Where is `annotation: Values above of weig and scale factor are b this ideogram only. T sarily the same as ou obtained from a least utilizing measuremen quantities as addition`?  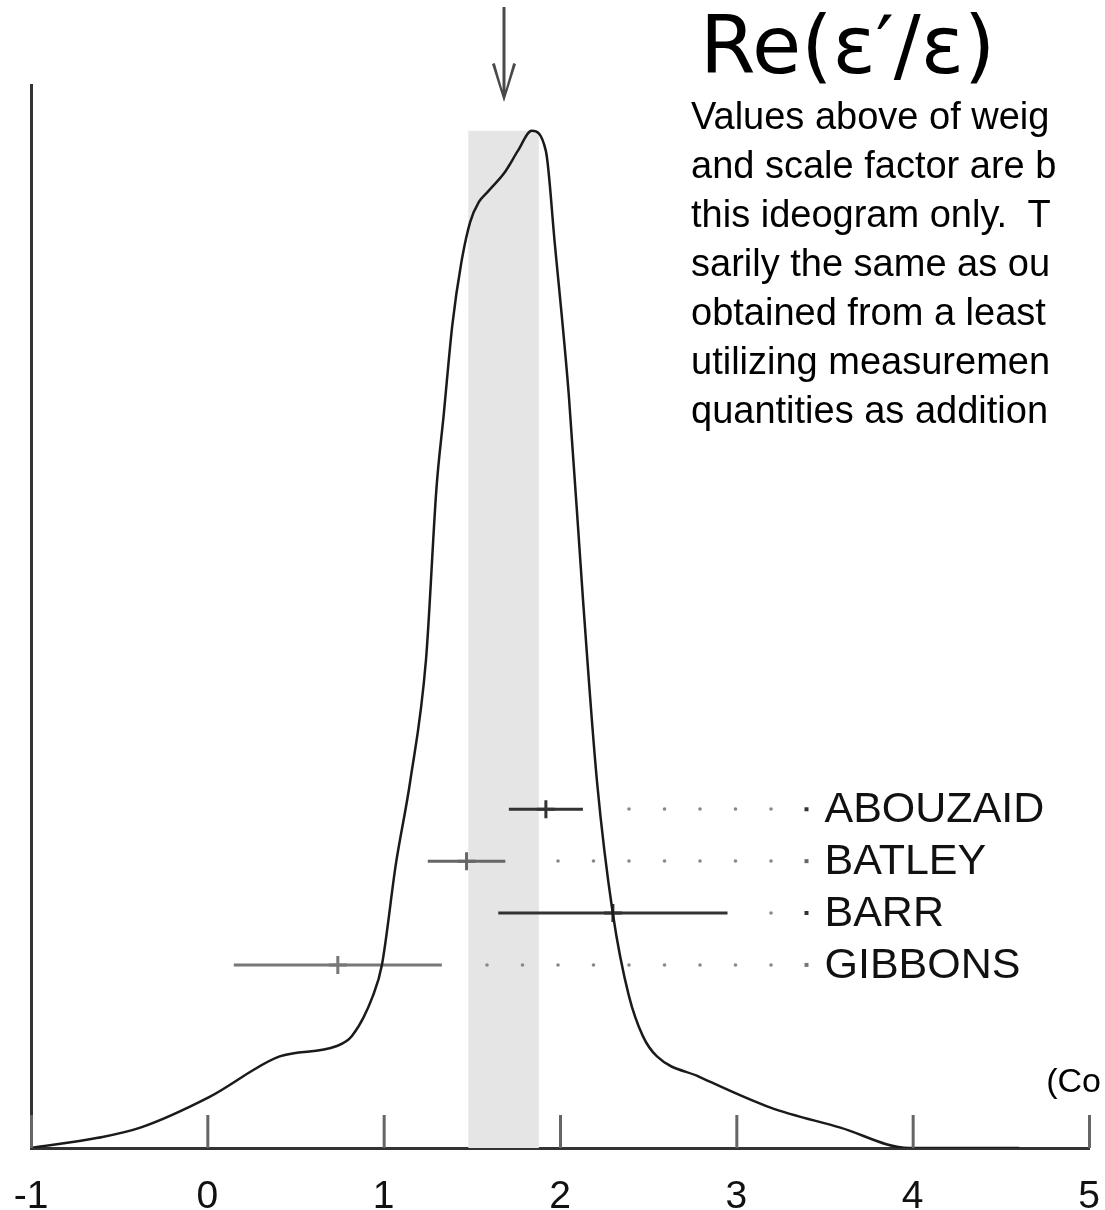 annotation: Values above of weig and scale factor are b this ideogram only. T sarily the same as ou obtained from a least utilizing measuremen quantities as addition is located at coordinates (874, 263).